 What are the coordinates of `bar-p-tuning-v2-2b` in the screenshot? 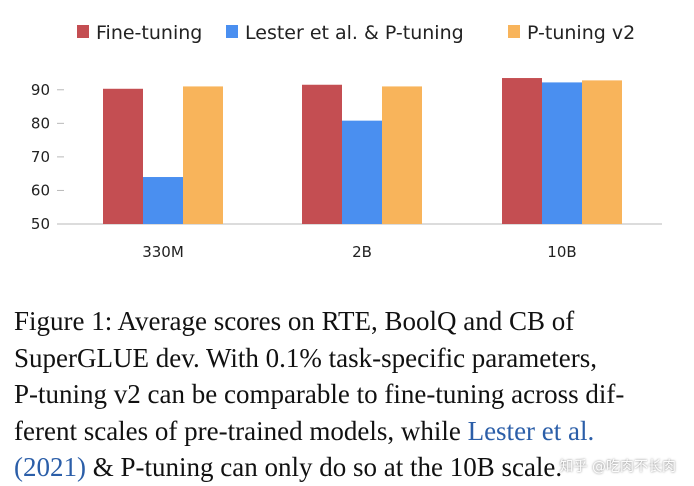 It's located at (402, 155).